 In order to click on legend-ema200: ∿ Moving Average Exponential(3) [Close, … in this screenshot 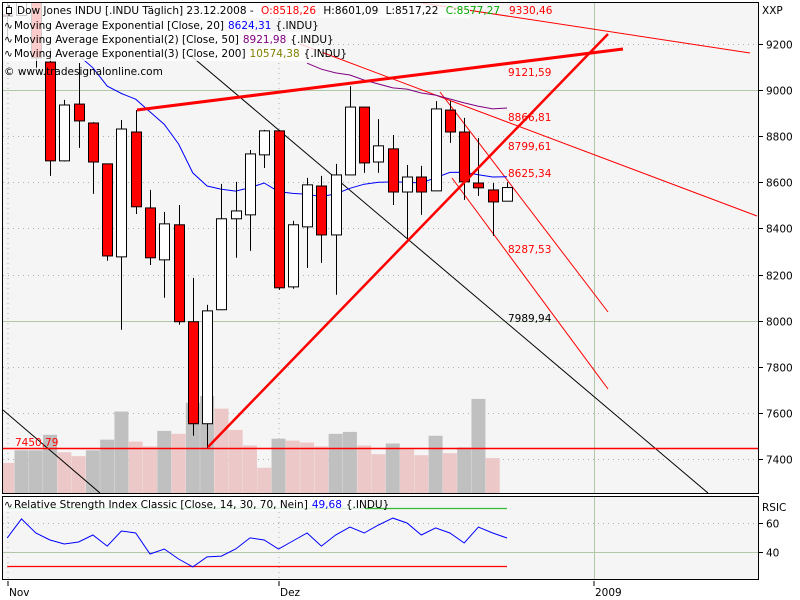, I will do `click(175, 54)`.